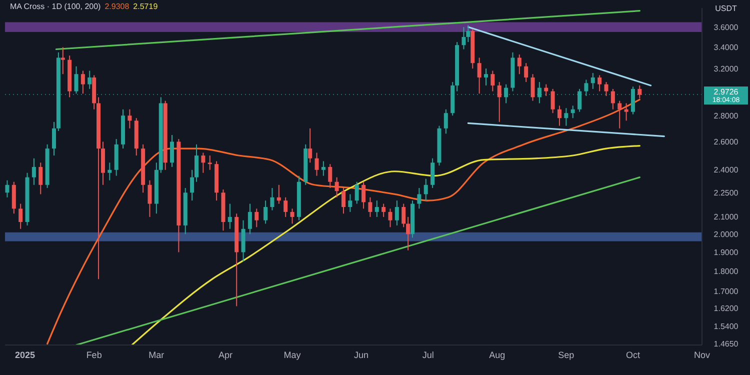 The height and width of the screenshot is (375, 750). What do you see at coordinates (726, 27) in the screenshot?
I see `y-tick-label: 3.6000` at bounding box center [726, 27].